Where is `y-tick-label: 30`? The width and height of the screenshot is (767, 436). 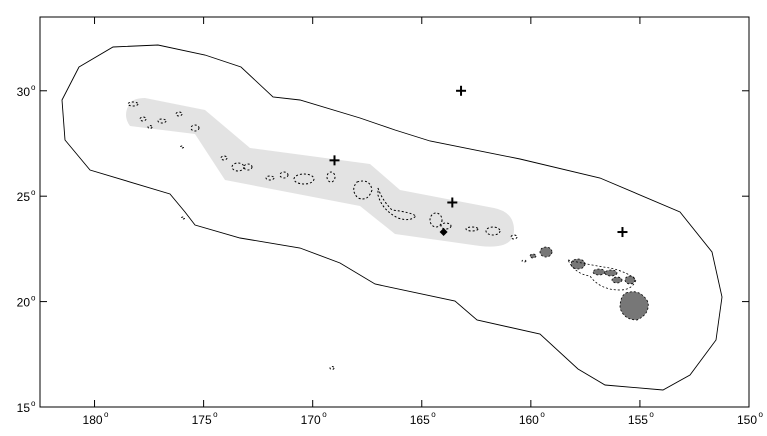
y-tick-label: 30 is located at coordinates (24, 92).